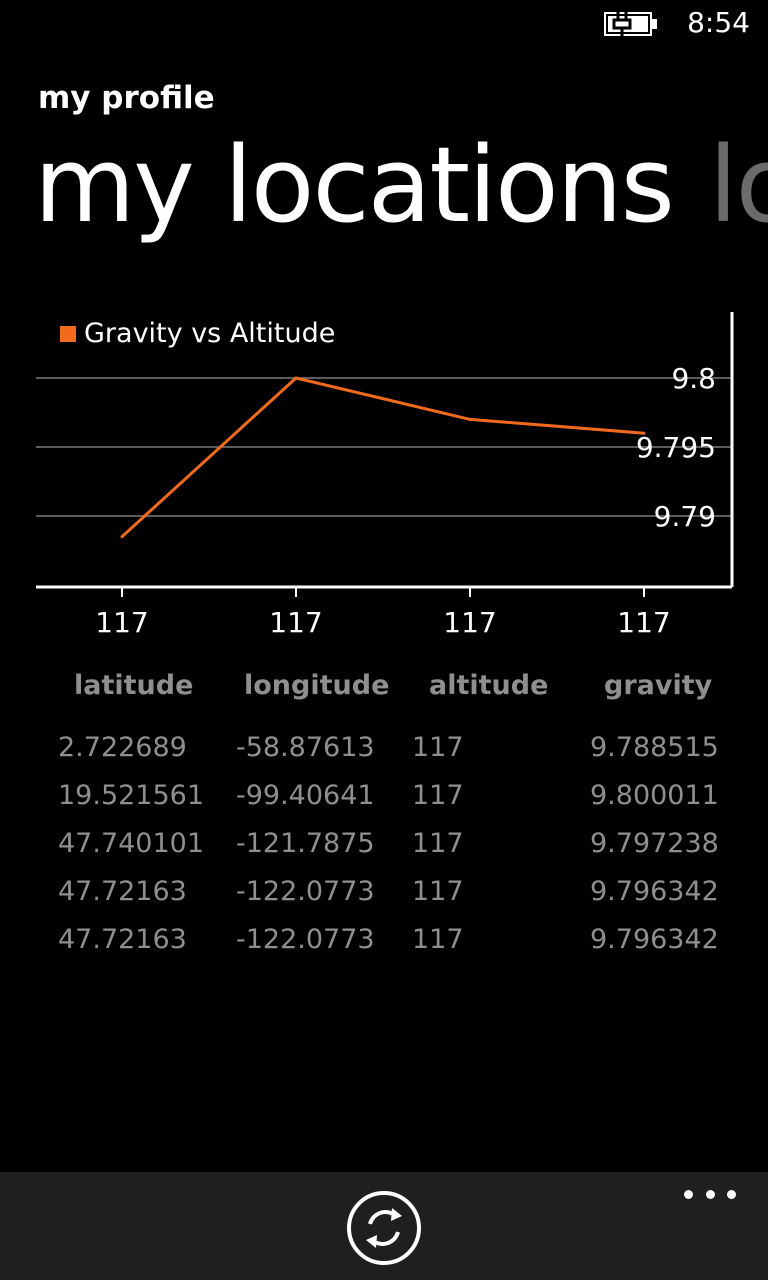  Describe the element at coordinates (654, 747) in the screenshot. I see `row-1-gravity: 9.788515` at that location.